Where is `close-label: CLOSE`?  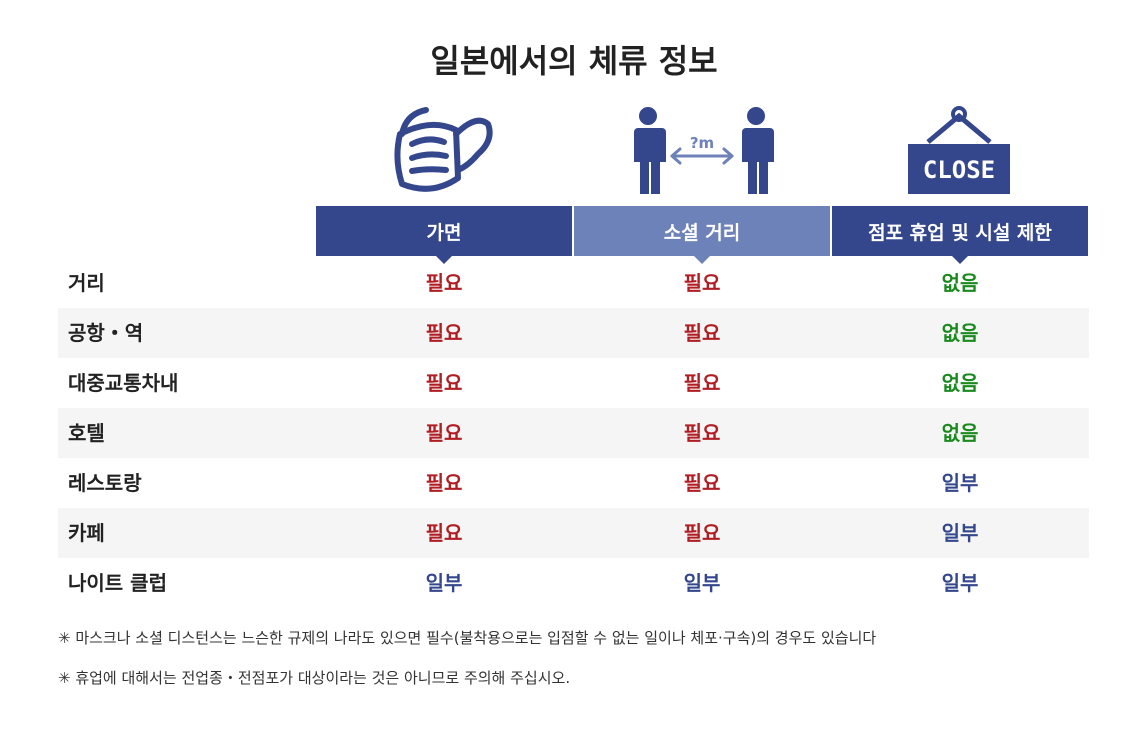
close-label: CLOSE is located at coordinates (959, 170).